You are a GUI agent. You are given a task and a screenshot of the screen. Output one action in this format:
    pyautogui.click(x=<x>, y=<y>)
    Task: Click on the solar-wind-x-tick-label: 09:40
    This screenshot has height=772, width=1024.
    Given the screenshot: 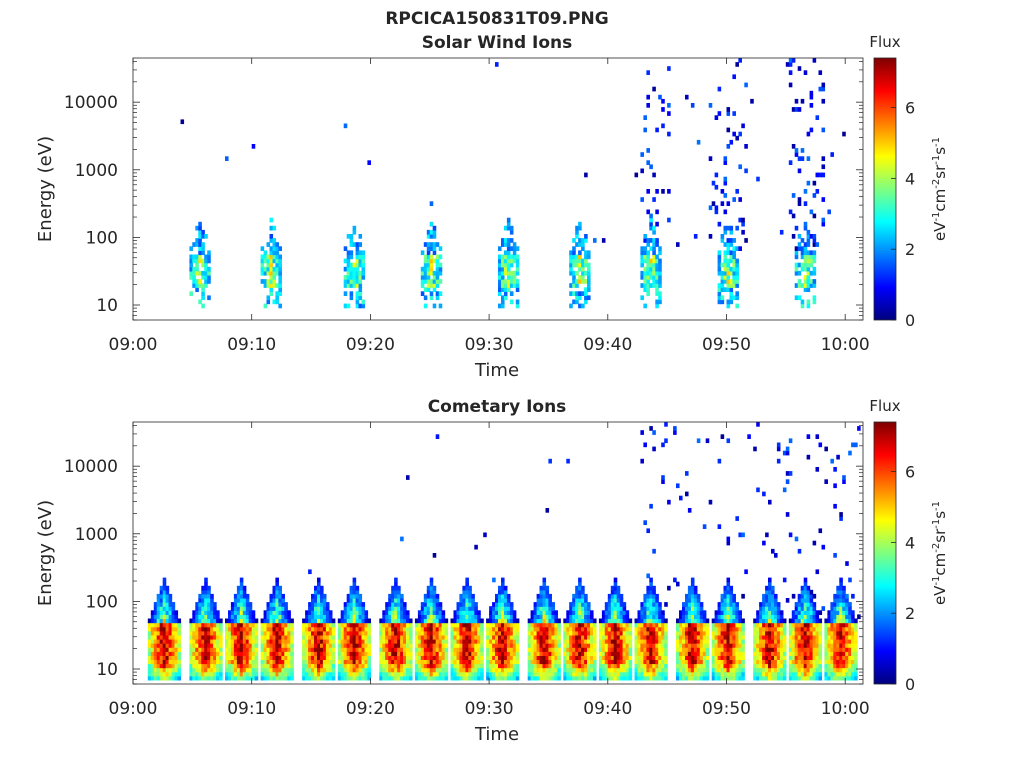 What is the action you would take?
    pyautogui.click(x=607, y=345)
    